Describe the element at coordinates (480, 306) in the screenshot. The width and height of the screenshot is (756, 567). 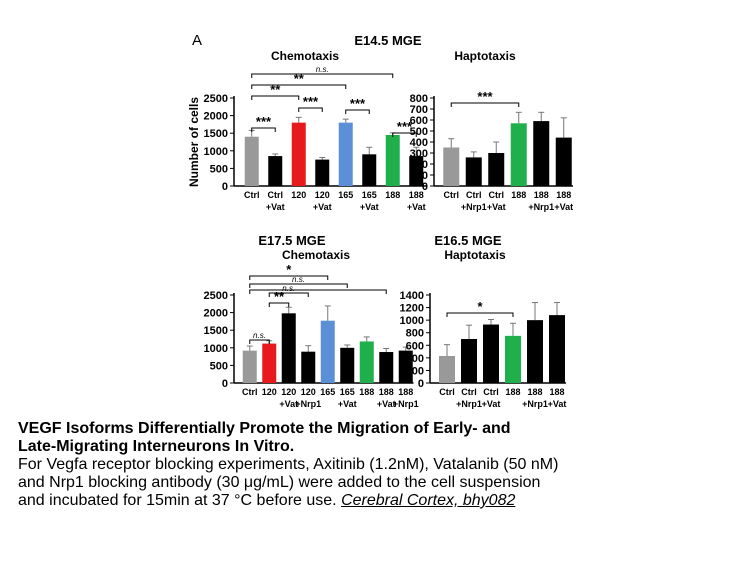
I see `significance-label: *` at that location.